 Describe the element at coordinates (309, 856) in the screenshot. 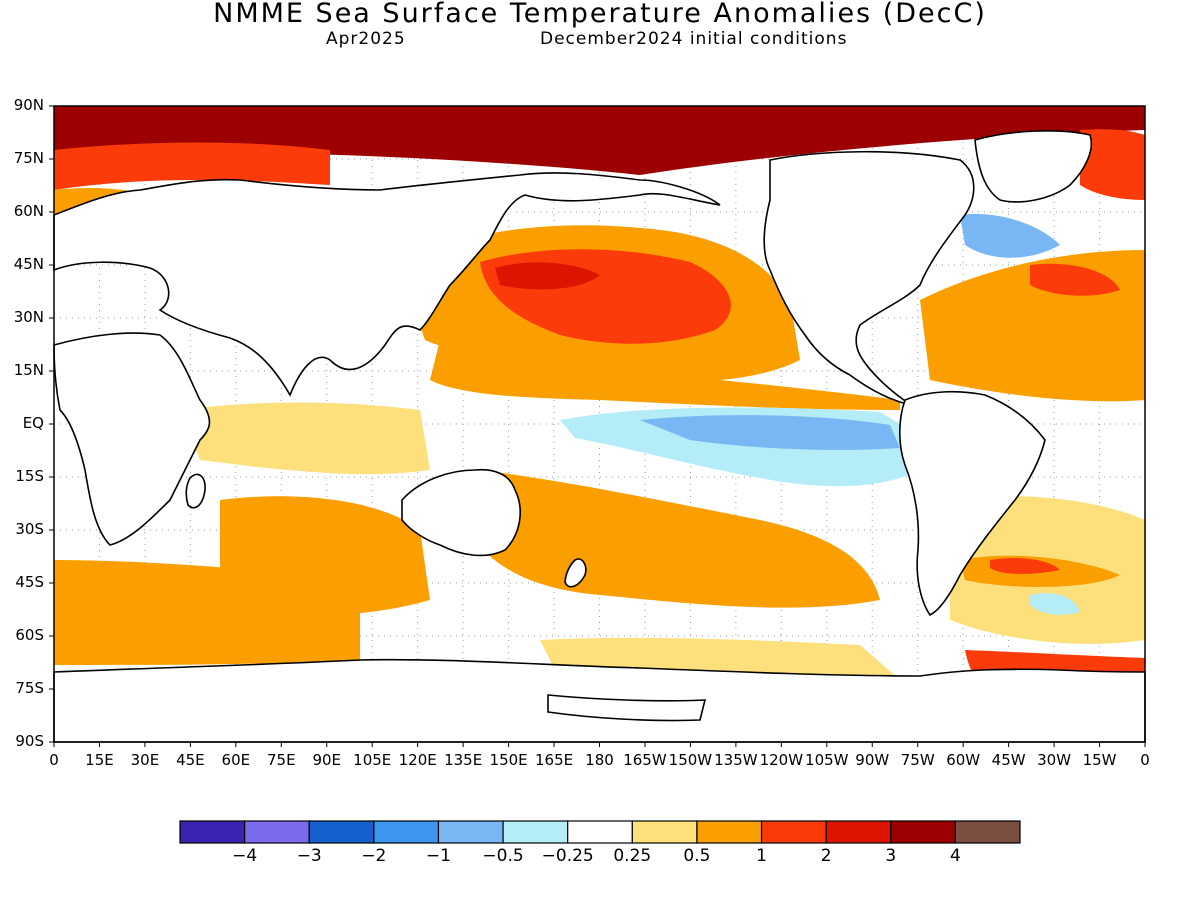

I see `legend-label: −3` at that location.